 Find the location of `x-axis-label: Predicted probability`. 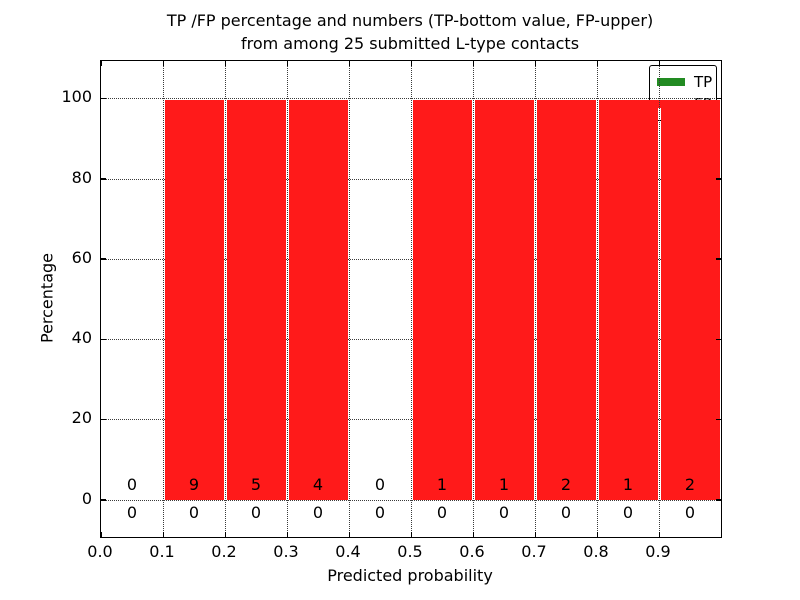

x-axis-label: Predicted probability is located at coordinates (410, 575).